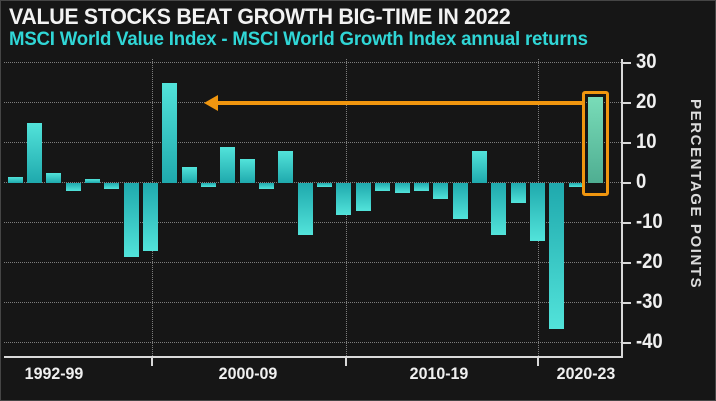  I want to click on x-tick-label-1992-99: 1992-99, so click(54, 373).